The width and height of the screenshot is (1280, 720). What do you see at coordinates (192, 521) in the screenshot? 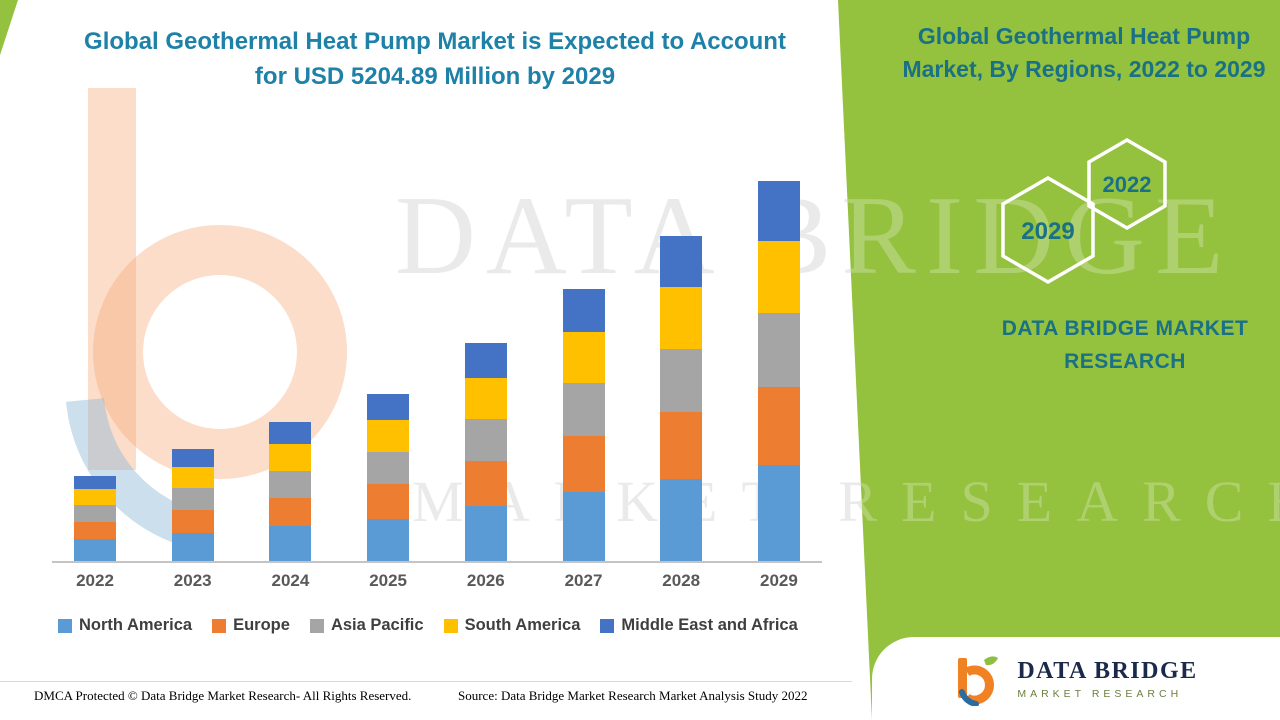
I see `bar-segment-2023-europe` at bounding box center [192, 521].